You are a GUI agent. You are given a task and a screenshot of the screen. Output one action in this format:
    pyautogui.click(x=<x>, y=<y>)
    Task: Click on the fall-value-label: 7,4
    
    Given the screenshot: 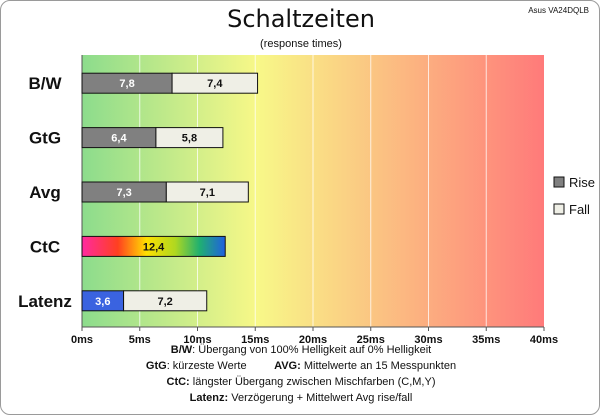 What is the action you would take?
    pyautogui.click(x=215, y=84)
    